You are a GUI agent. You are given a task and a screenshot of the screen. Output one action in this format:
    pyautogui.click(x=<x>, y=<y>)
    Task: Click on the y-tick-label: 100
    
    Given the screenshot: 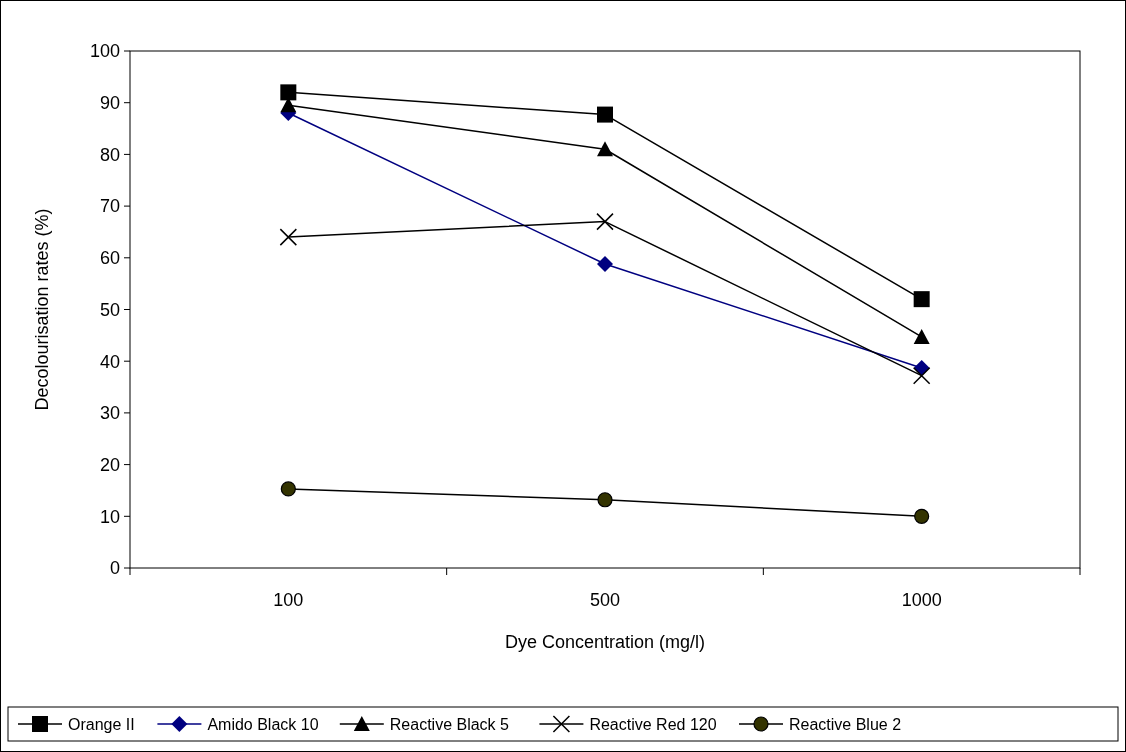 What is the action you would take?
    pyautogui.click(x=104, y=51)
    